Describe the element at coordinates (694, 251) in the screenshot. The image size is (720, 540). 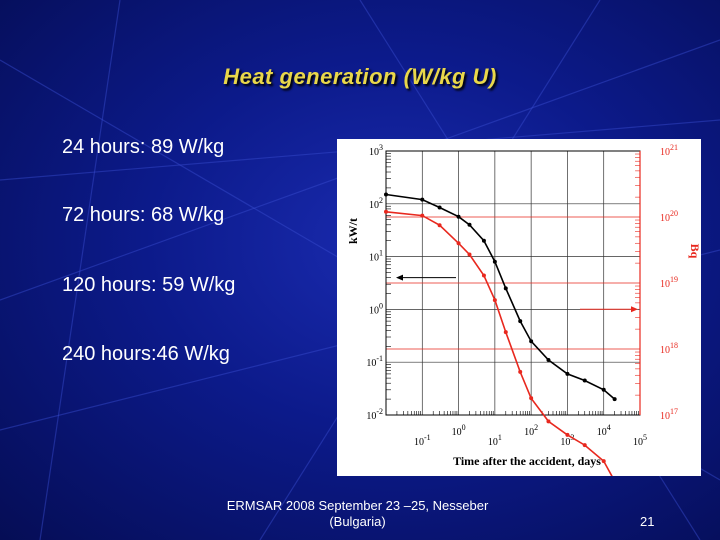
I see `y-axis-label-right: Bq` at that location.